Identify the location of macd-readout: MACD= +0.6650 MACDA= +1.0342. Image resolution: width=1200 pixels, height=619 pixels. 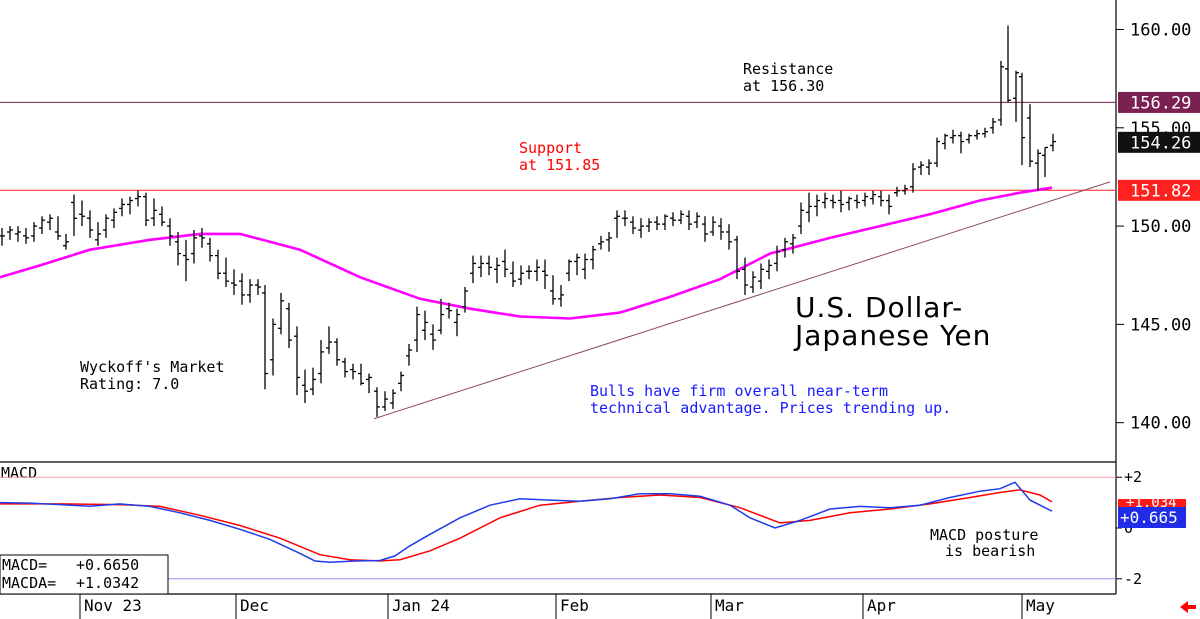
(84, 574).